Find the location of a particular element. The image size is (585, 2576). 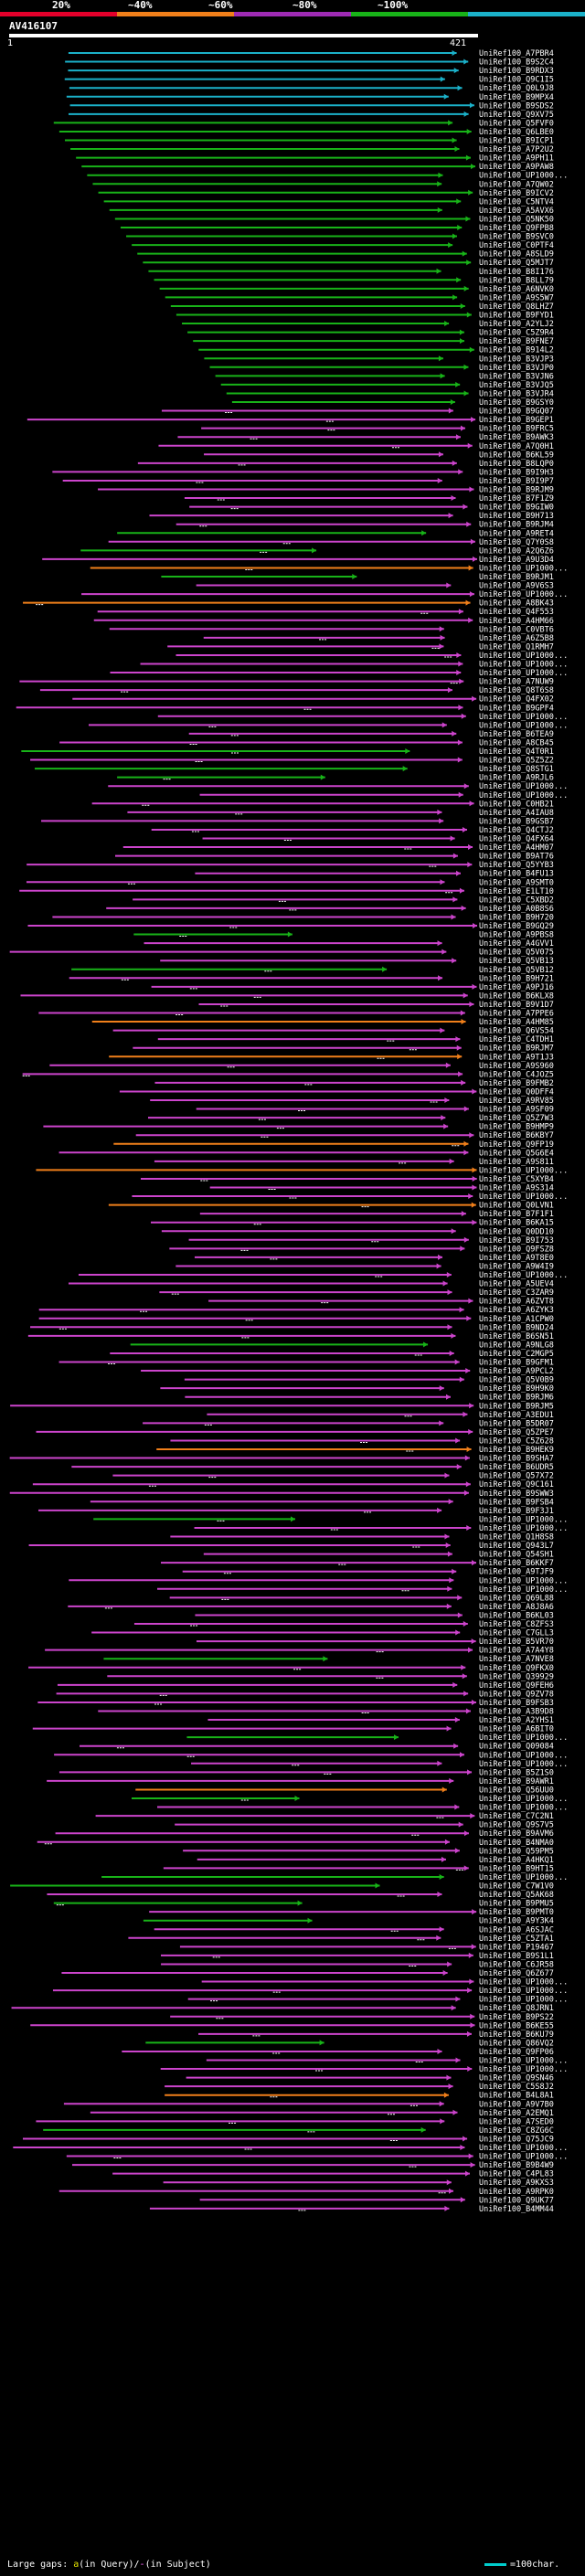

hit-label: UniRef100_A9S811 is located at coordinates (516, 1162).